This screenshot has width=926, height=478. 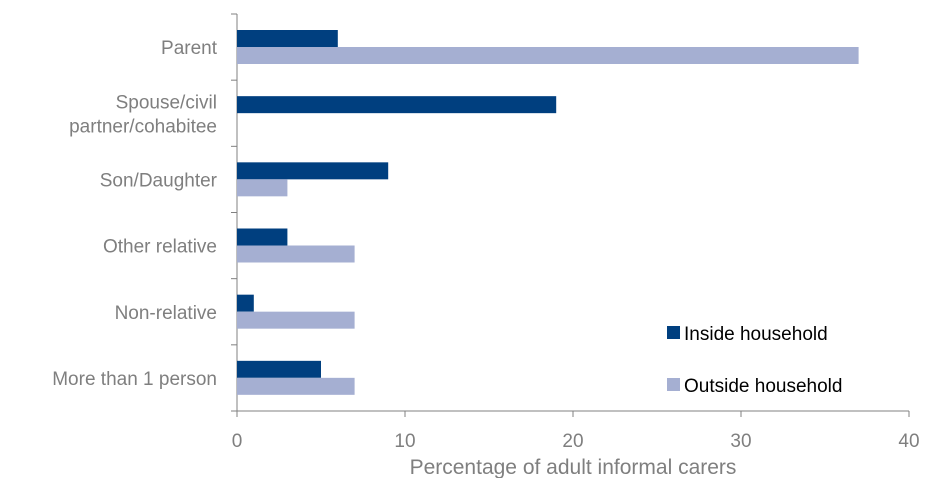 I want to click on category-label: Other relative, so click(x=160, y=247).